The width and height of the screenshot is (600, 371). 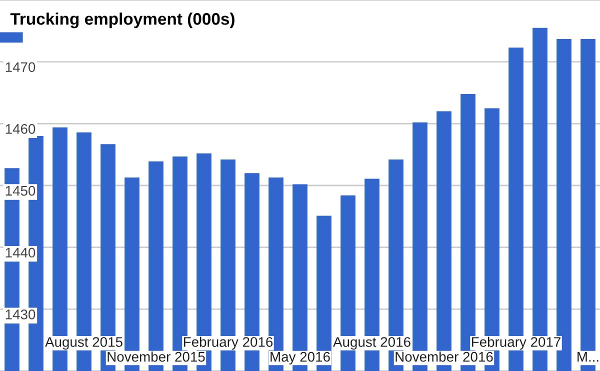 I want to click on x-tick-label: November 2016, so click(x=444, y=357).